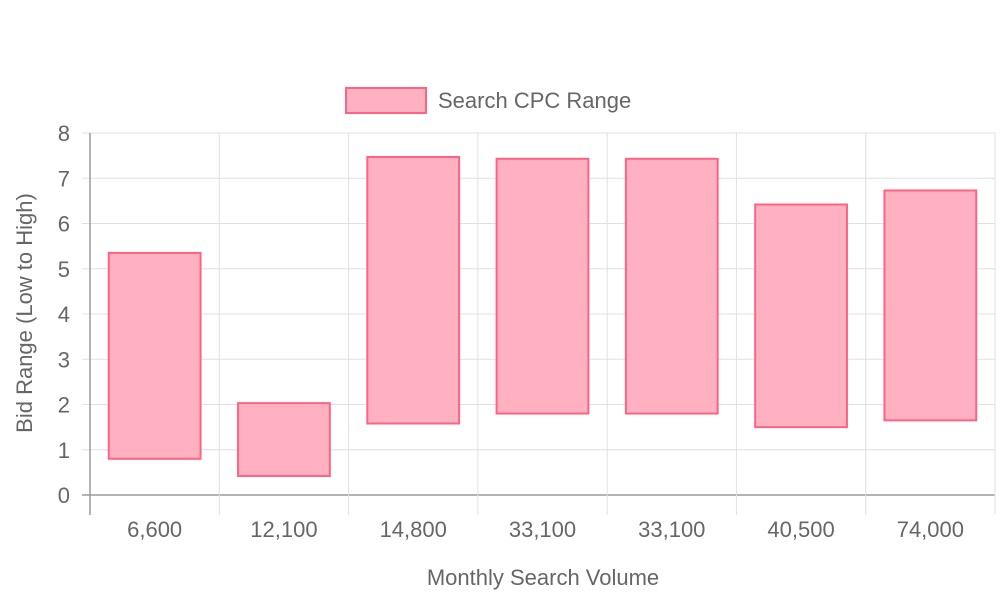 This screenshot has width=1000, height=600. What do you see at coordinates (64, 495) in the screenshot?
I see `y-tick-label: 0` at bounding box center [64, 495].